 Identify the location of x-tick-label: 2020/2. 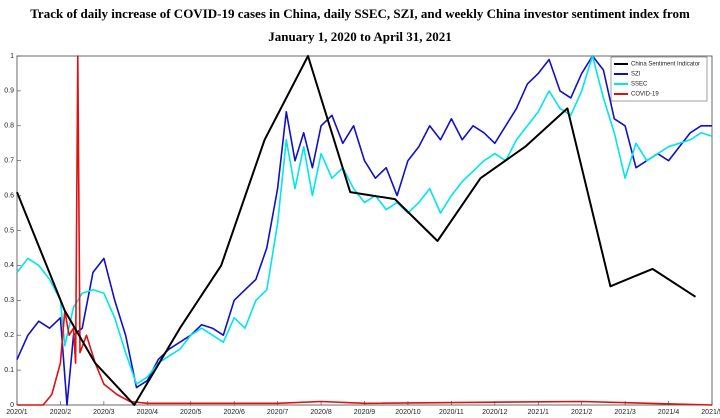
(61, 412).